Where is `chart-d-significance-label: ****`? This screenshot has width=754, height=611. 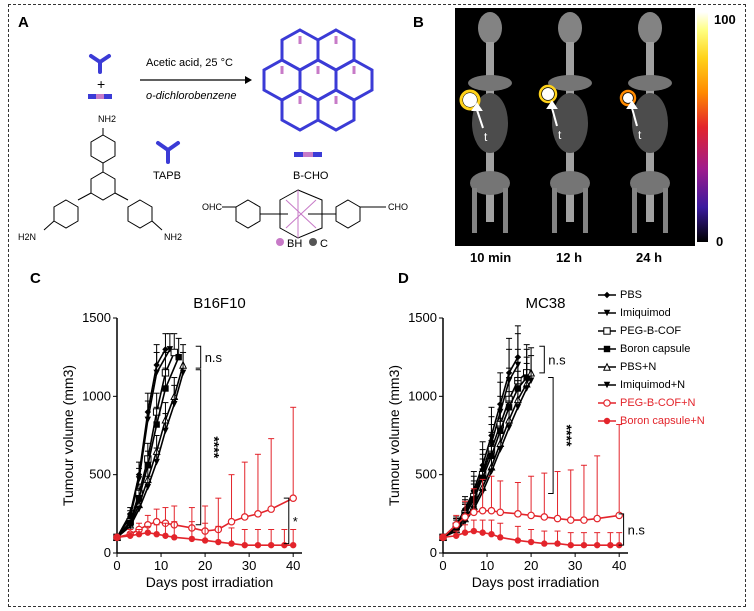 chart-d-significance-label: **** is located at coordinates (567, 436).